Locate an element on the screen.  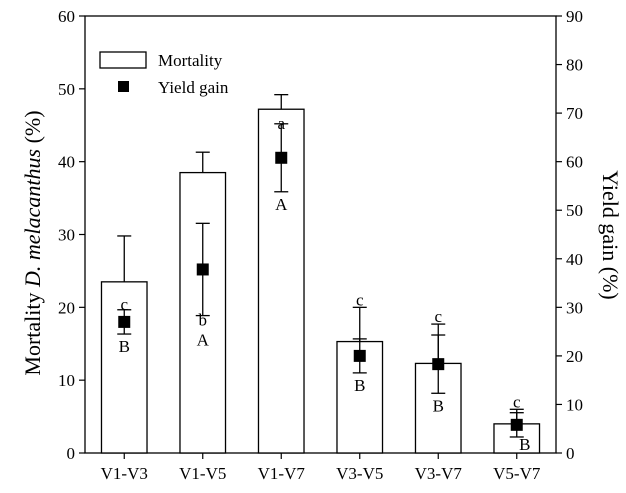
y-tick-label: 60 is located at coordinates (66, 16).